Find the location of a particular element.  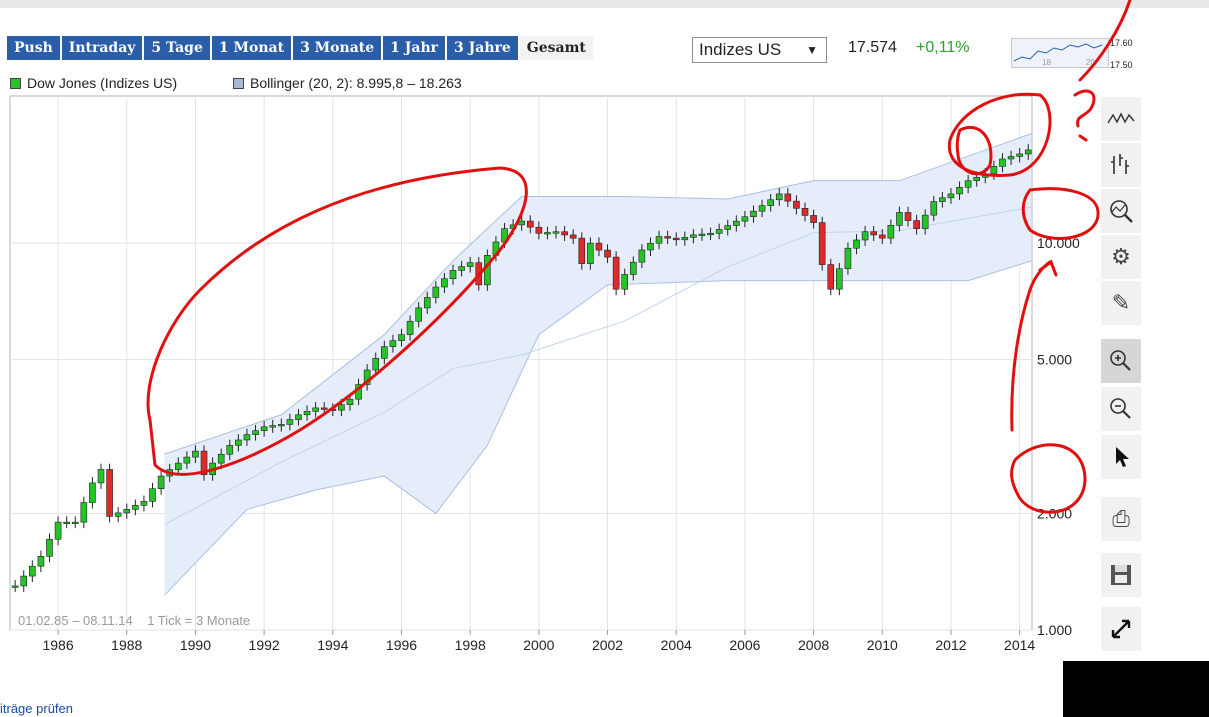

tab-gesamt: Gesamt is located at coordinates (556, 48).